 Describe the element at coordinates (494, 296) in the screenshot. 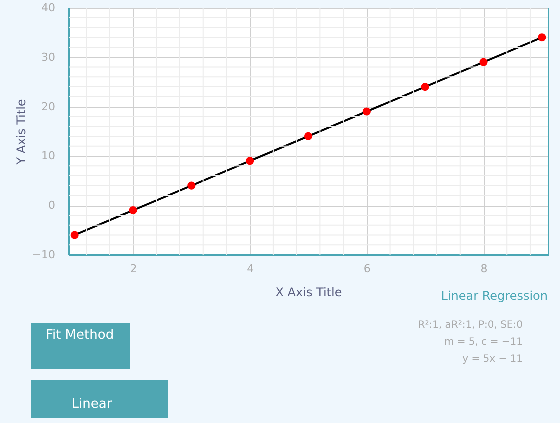

I see `text: Linear Regression` at that location.